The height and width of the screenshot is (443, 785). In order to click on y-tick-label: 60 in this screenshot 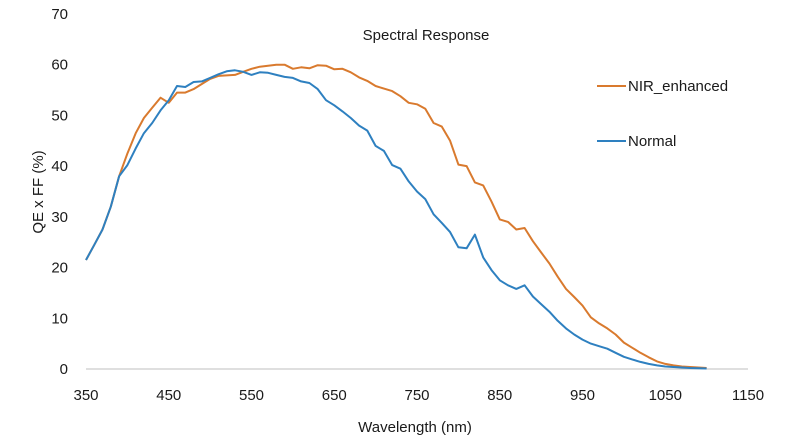, I will do `click(59, 65)`.